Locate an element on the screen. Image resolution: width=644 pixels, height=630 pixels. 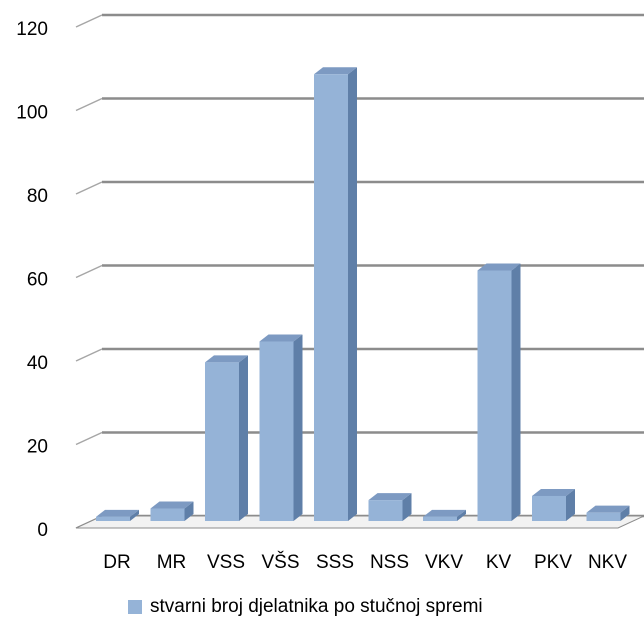
y-tick-label: 120 is located at coordinates (32, 29).